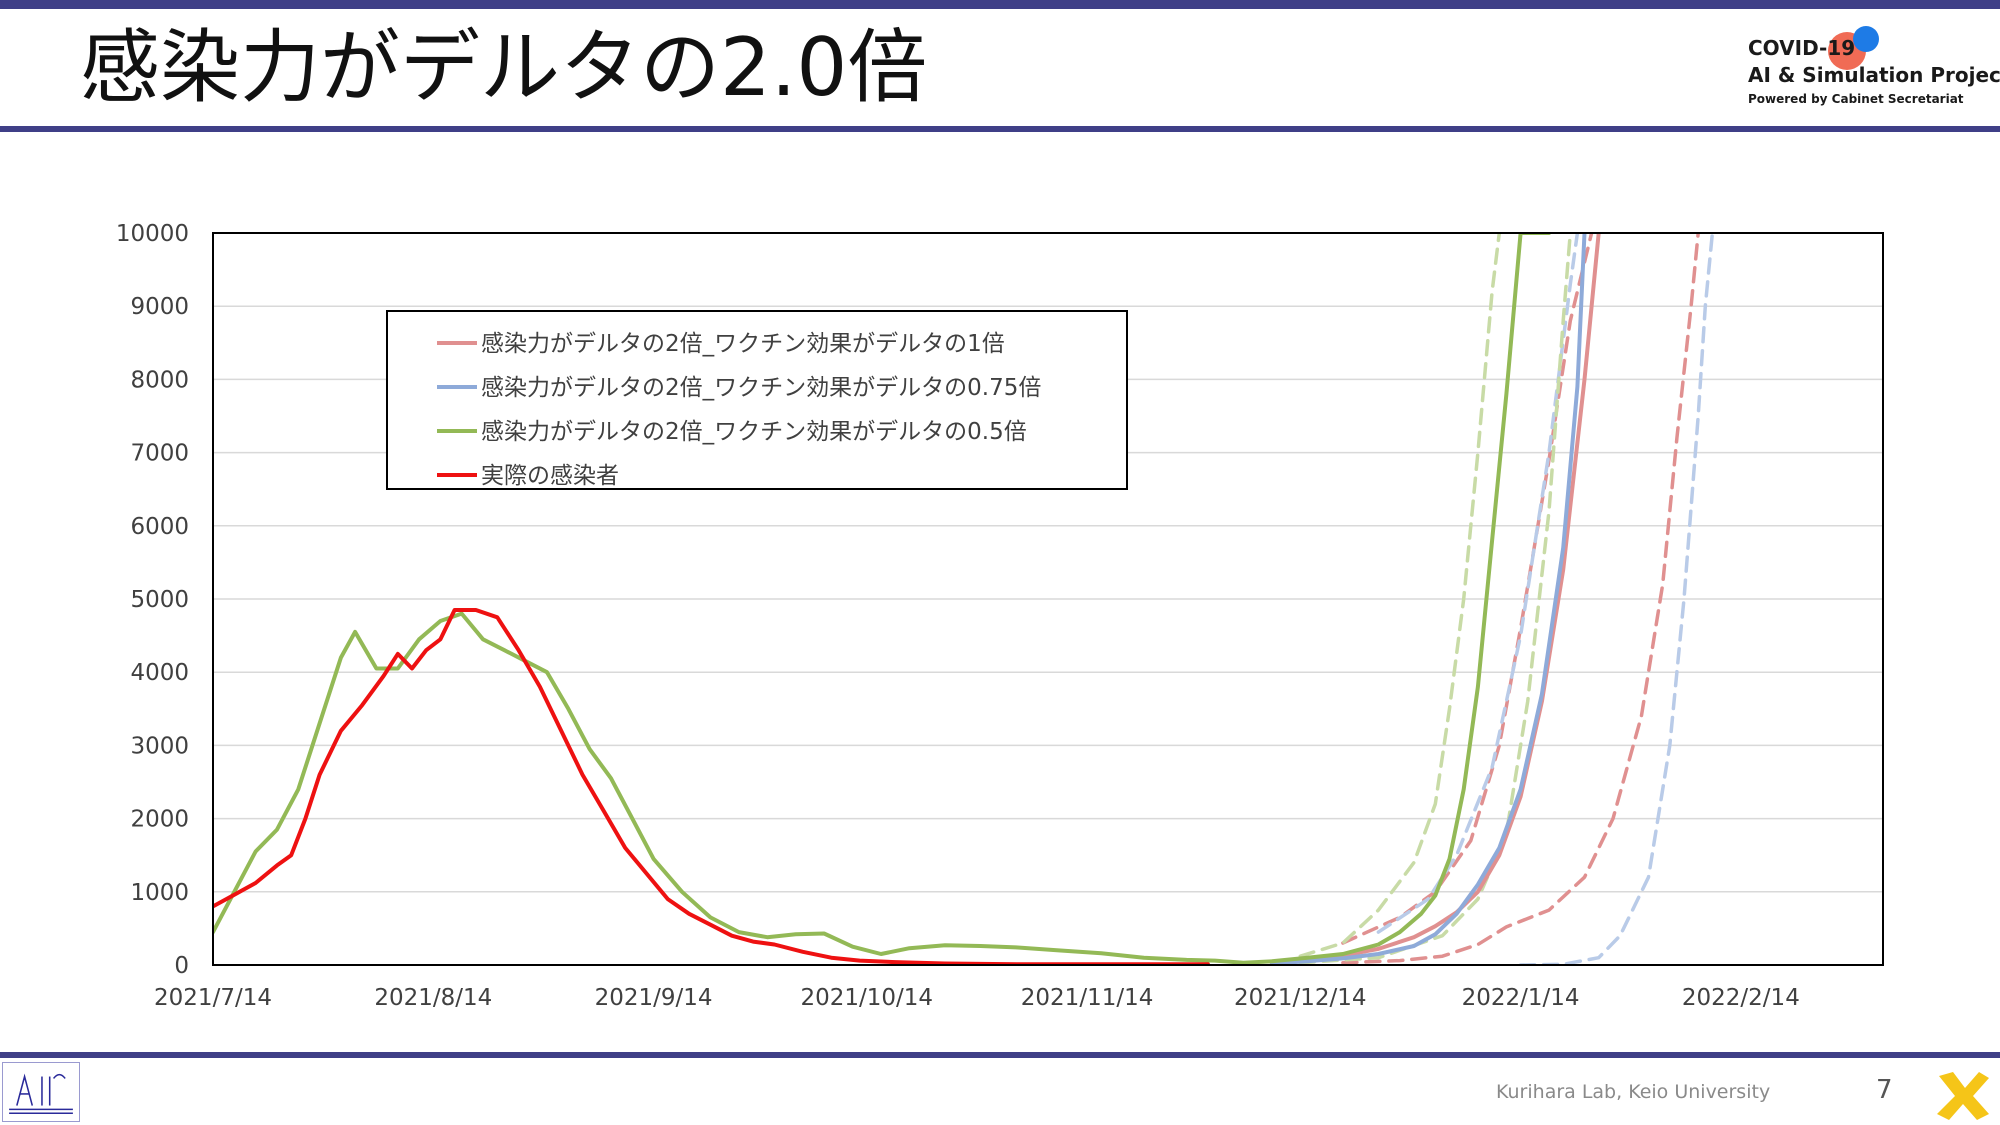 This screenshot has height=1125, width=2000. I want to click on slide-title: 感染力がデルタの2.0倍, so click(504, 67).